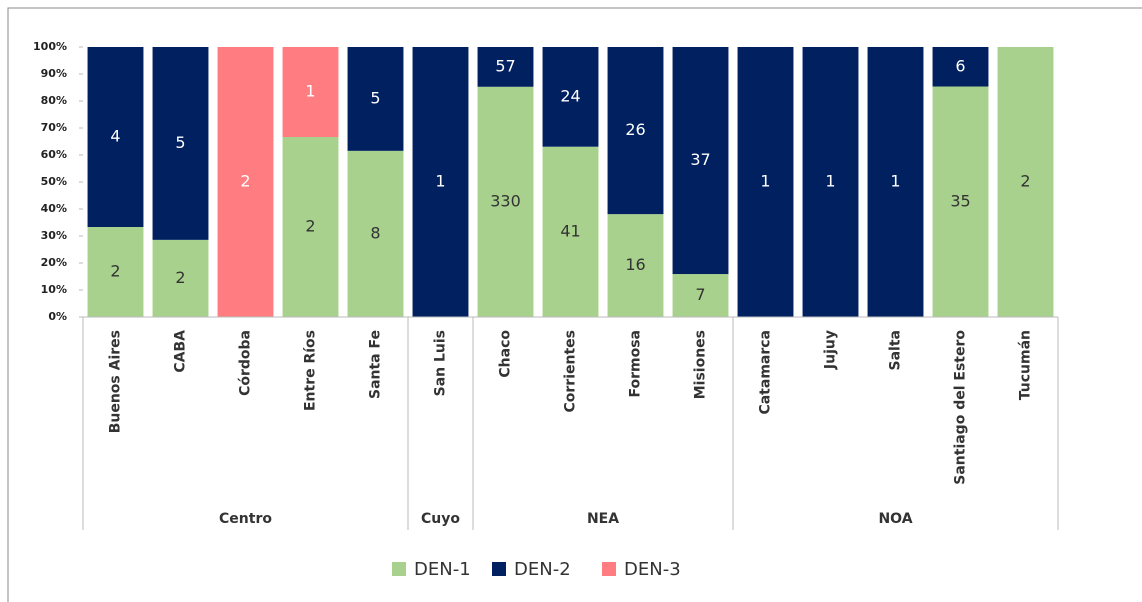  Describe the element at coordinates (54, 262) in the screenshot. I see `y-tick-label: 20%` at that location.